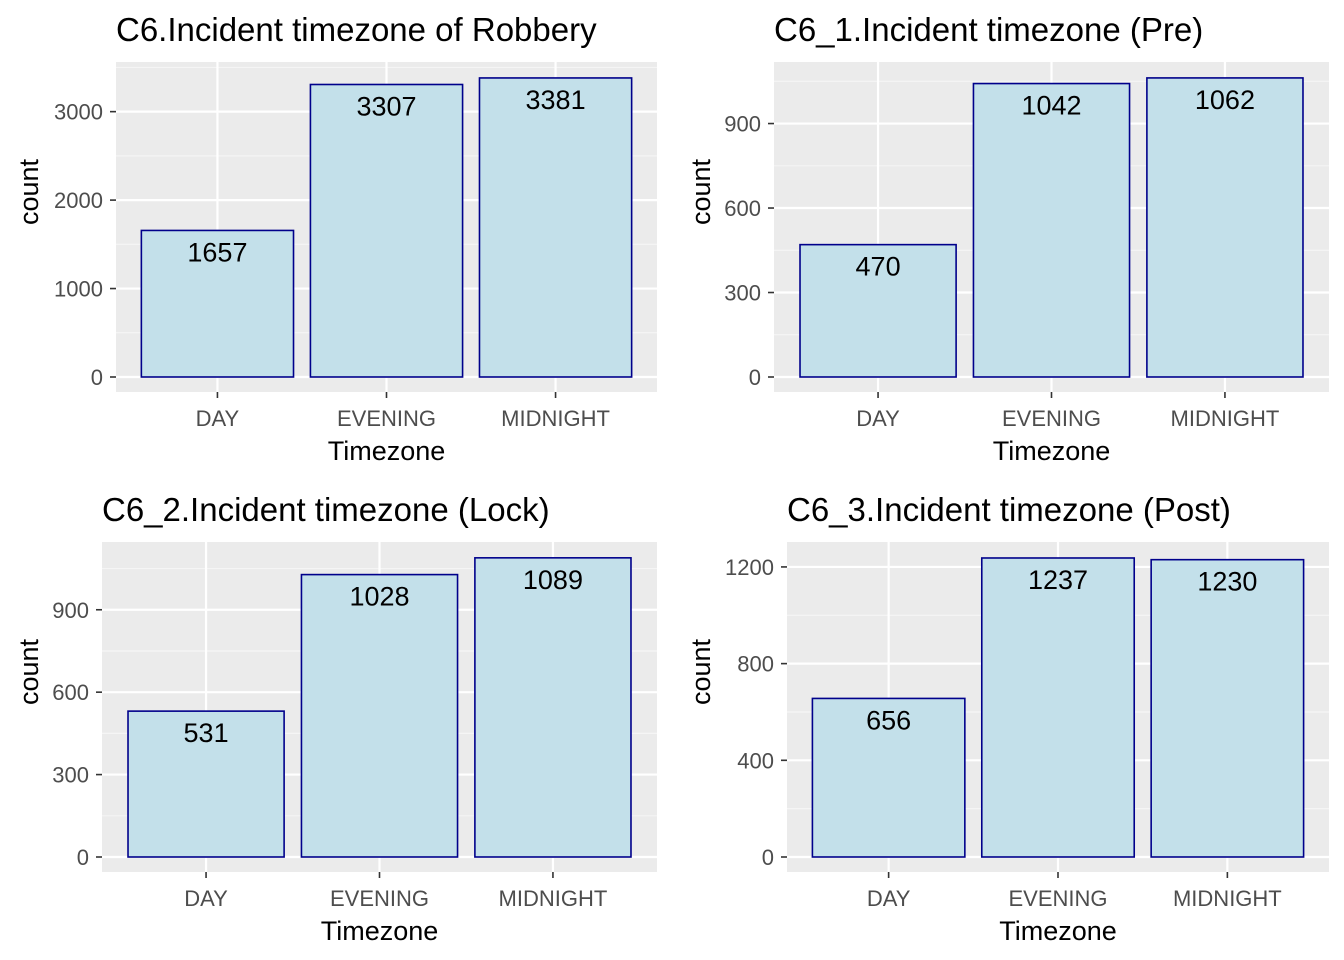 This screenshot has height=960, width=1344. I want to click on chart-title: C6_2.Incident timezone (Lock), so click(326, 509).